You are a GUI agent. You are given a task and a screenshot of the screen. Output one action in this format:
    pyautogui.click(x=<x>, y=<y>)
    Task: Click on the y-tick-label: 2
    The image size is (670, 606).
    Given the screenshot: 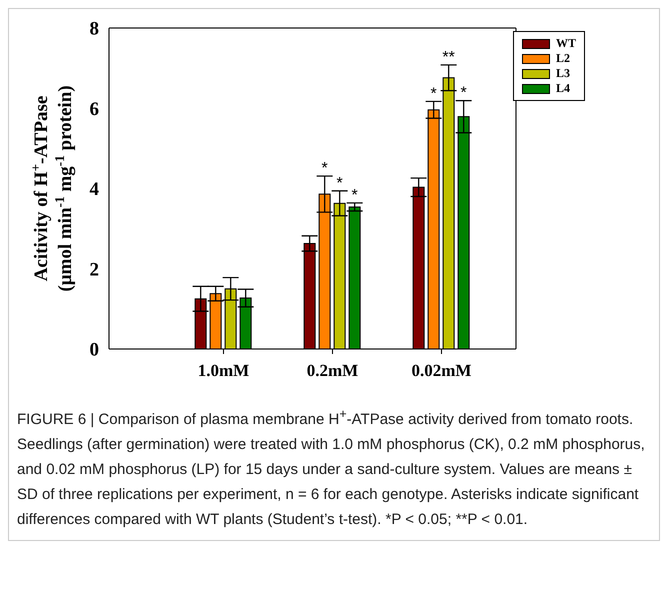 What is the action you would take?
    pyautogui.click(x=94, y=269)
    